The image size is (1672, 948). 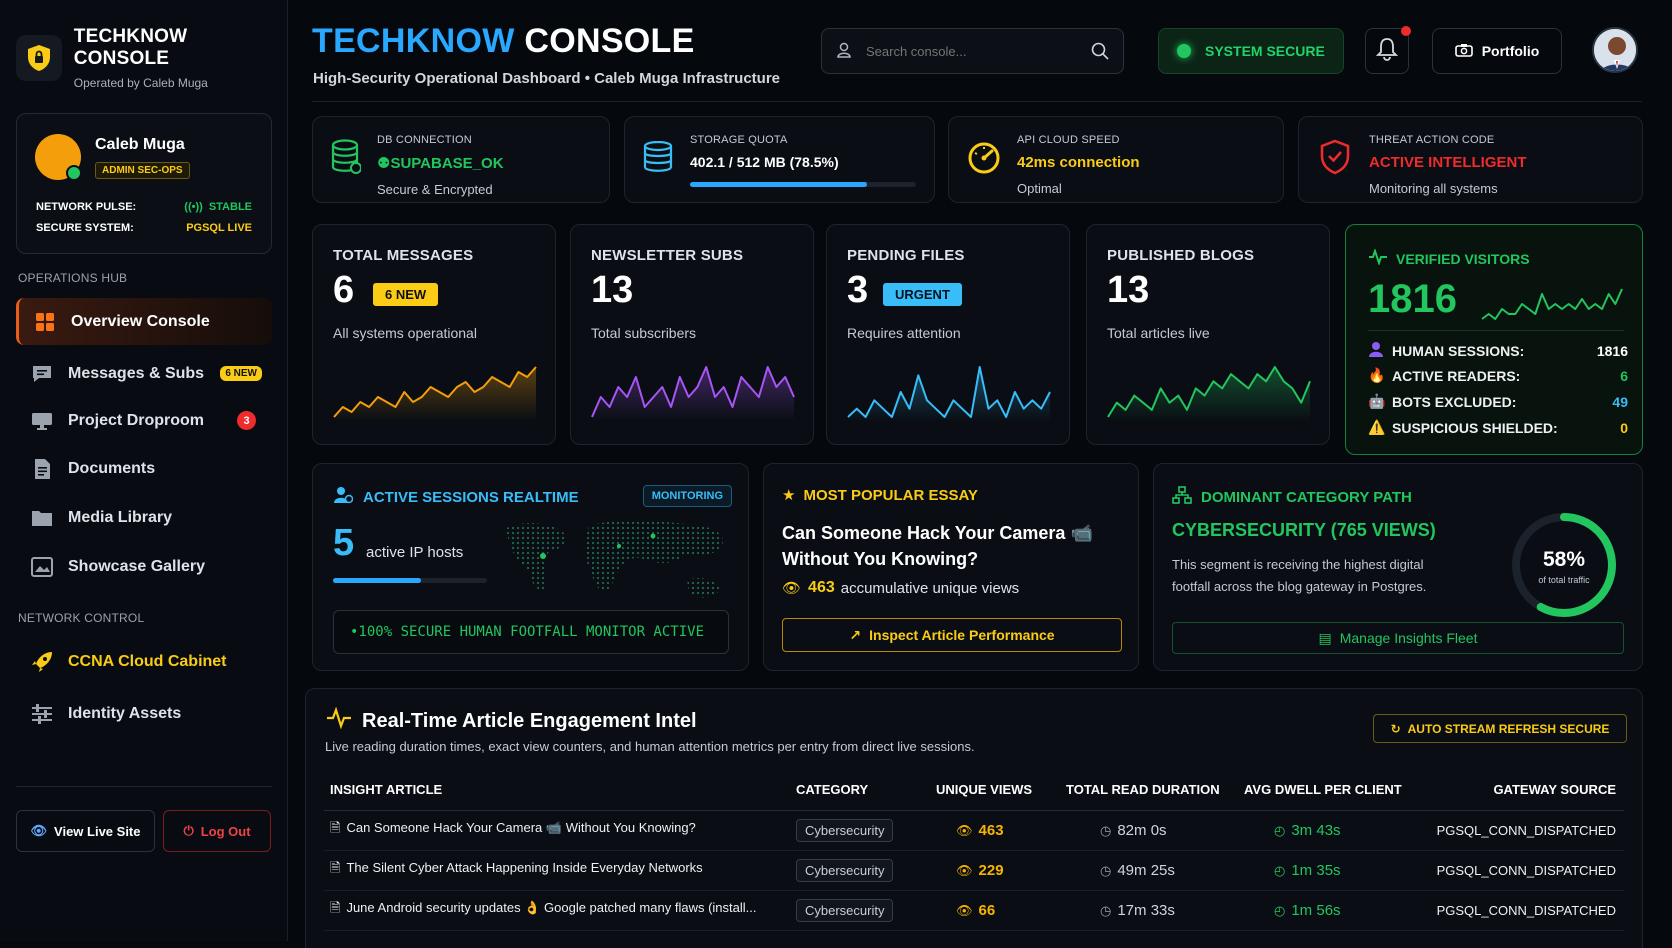 What do you see at coordinates (1496, 330) in the screenshot?
I see `visitors-divider` at bounding box center [1496, 330].